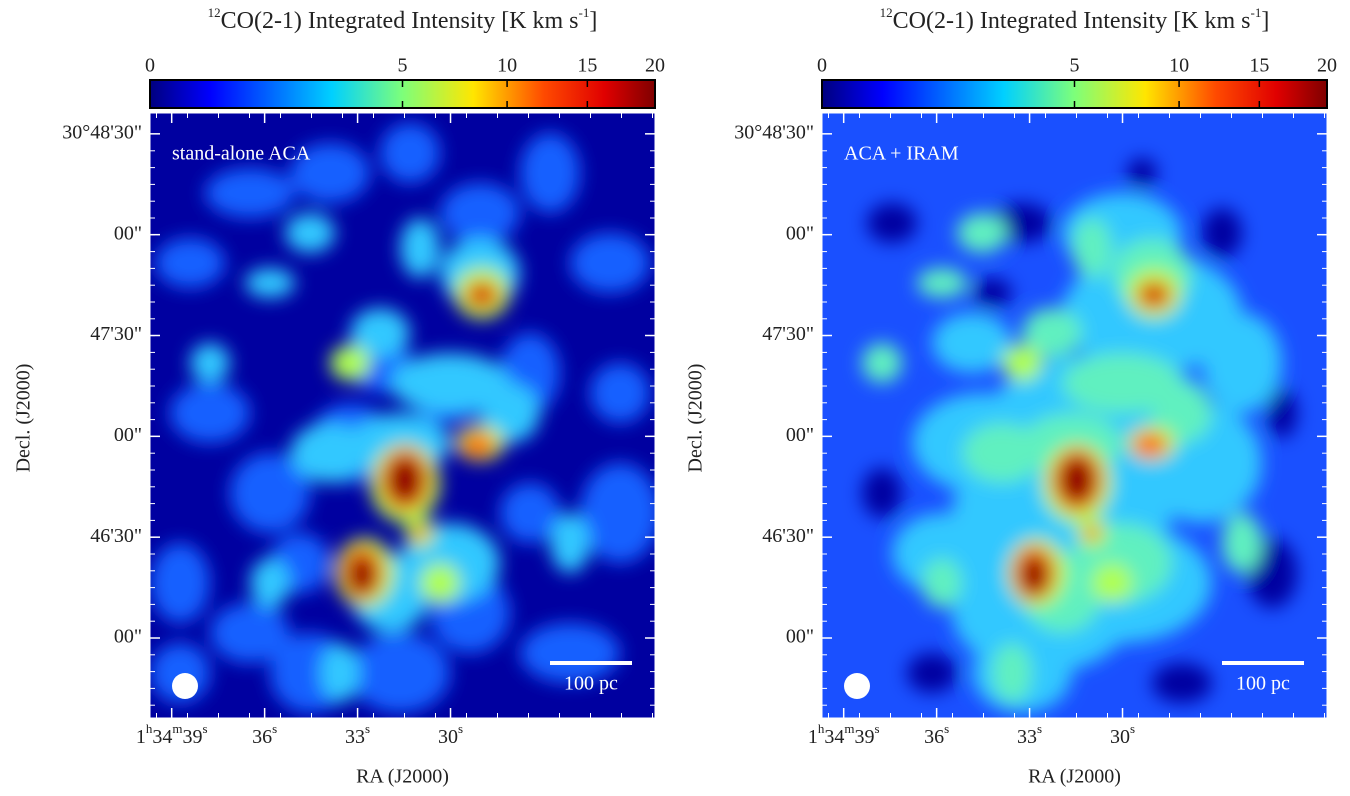 Image resolution: width=1350 pixels, height=796 pixels. I want to click on x-tick-label: 36s, so click(264, 734).